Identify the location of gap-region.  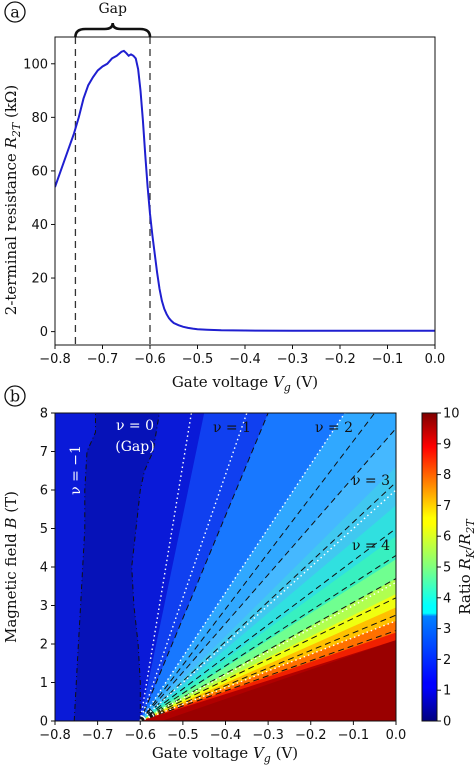
(117, 567).